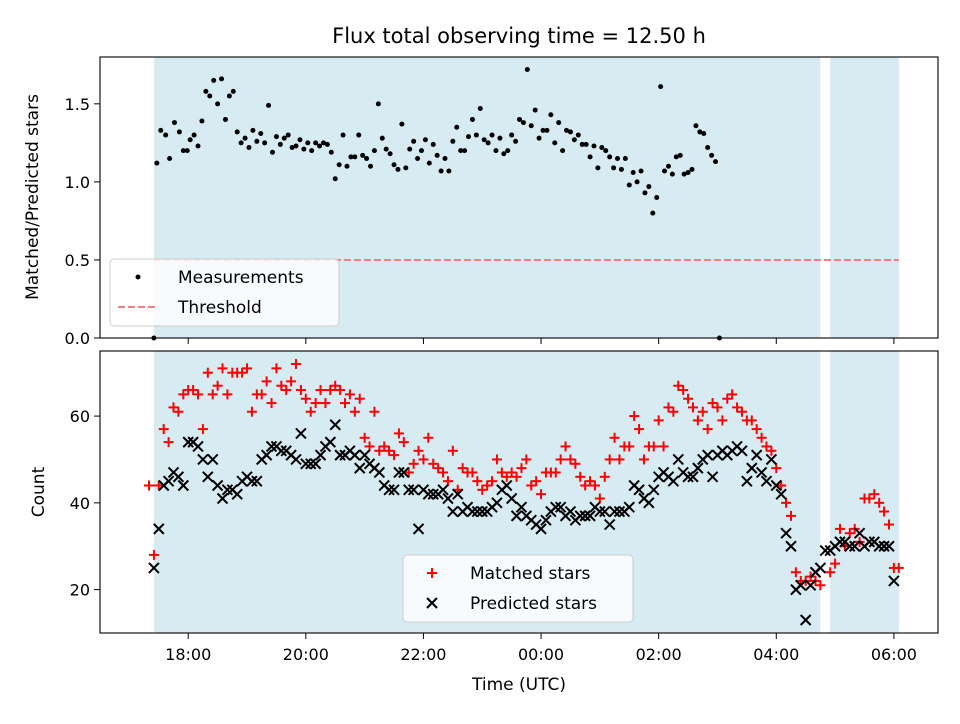 The height and width of the screenshot is (724, 960). Describe the element at coordinates (80, 503) in the screenshot. I see `bottom-y-tick-label: 40` at that location.